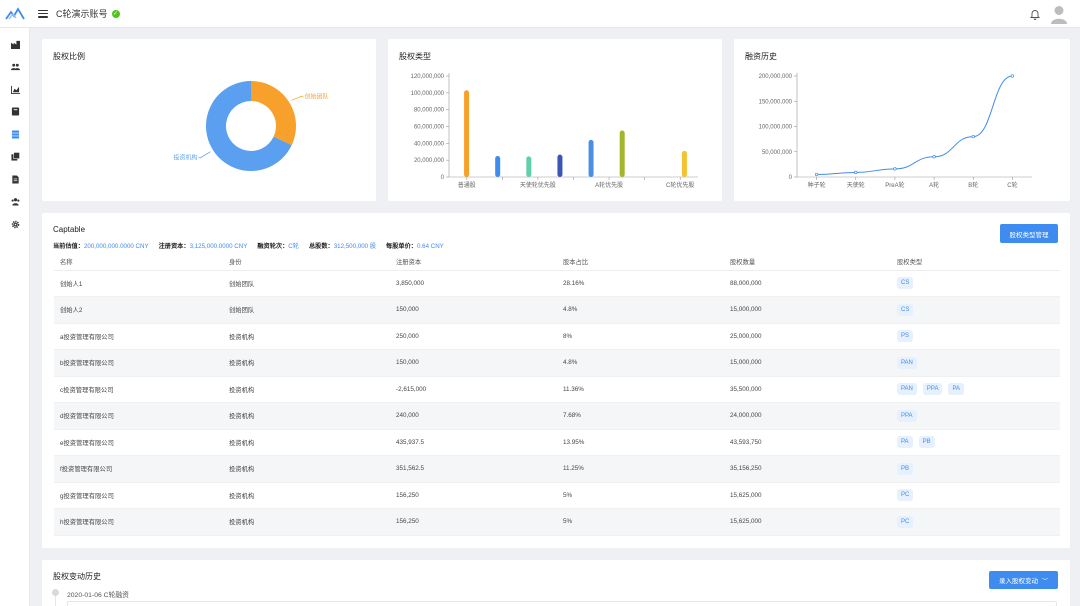  Describe the element at coordinates (138, 469) in the screenshot. I see `cell-name: f投资管理有限公司` at that location.